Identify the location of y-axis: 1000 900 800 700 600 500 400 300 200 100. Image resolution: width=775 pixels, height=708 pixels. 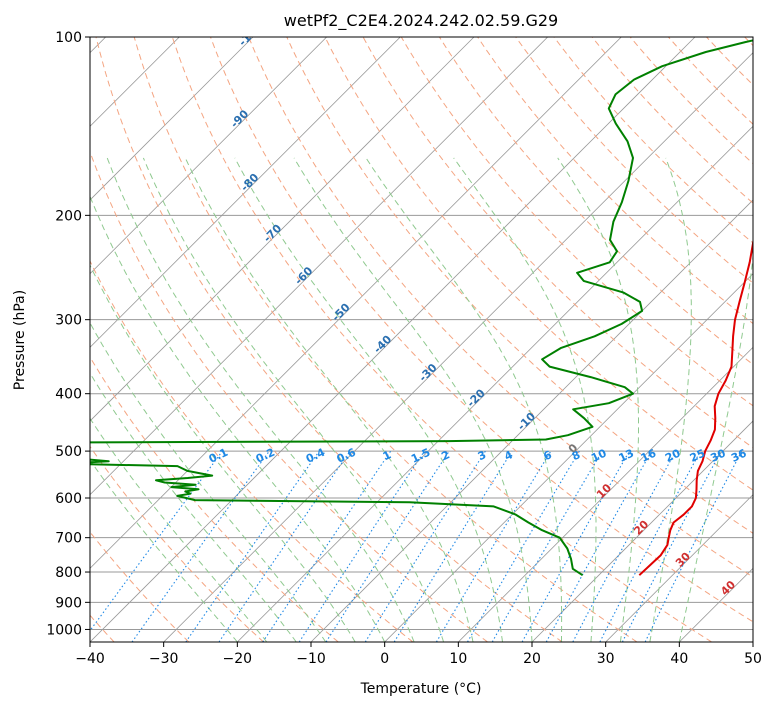
(68, 334).